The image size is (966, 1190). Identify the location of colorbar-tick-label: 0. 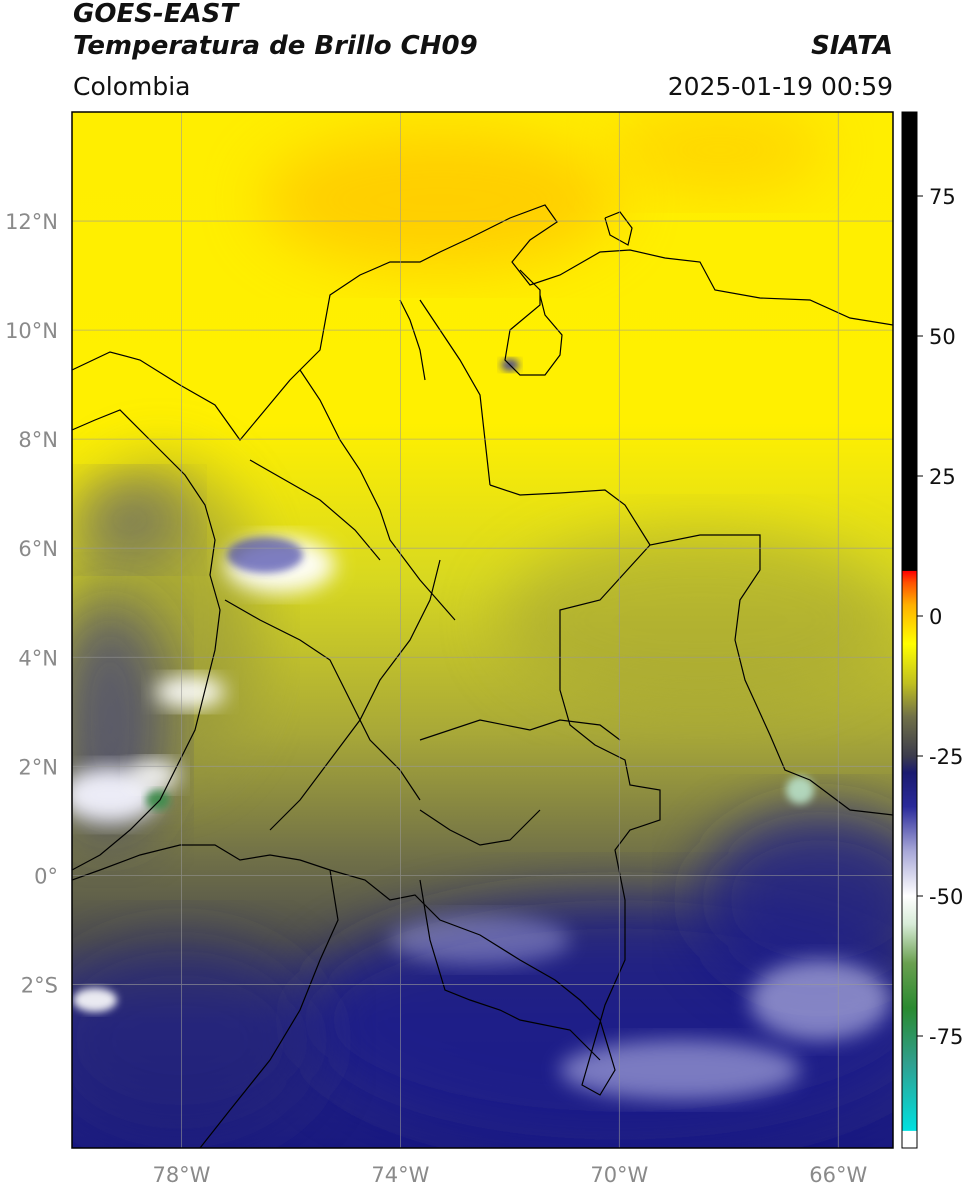
(935, 617).